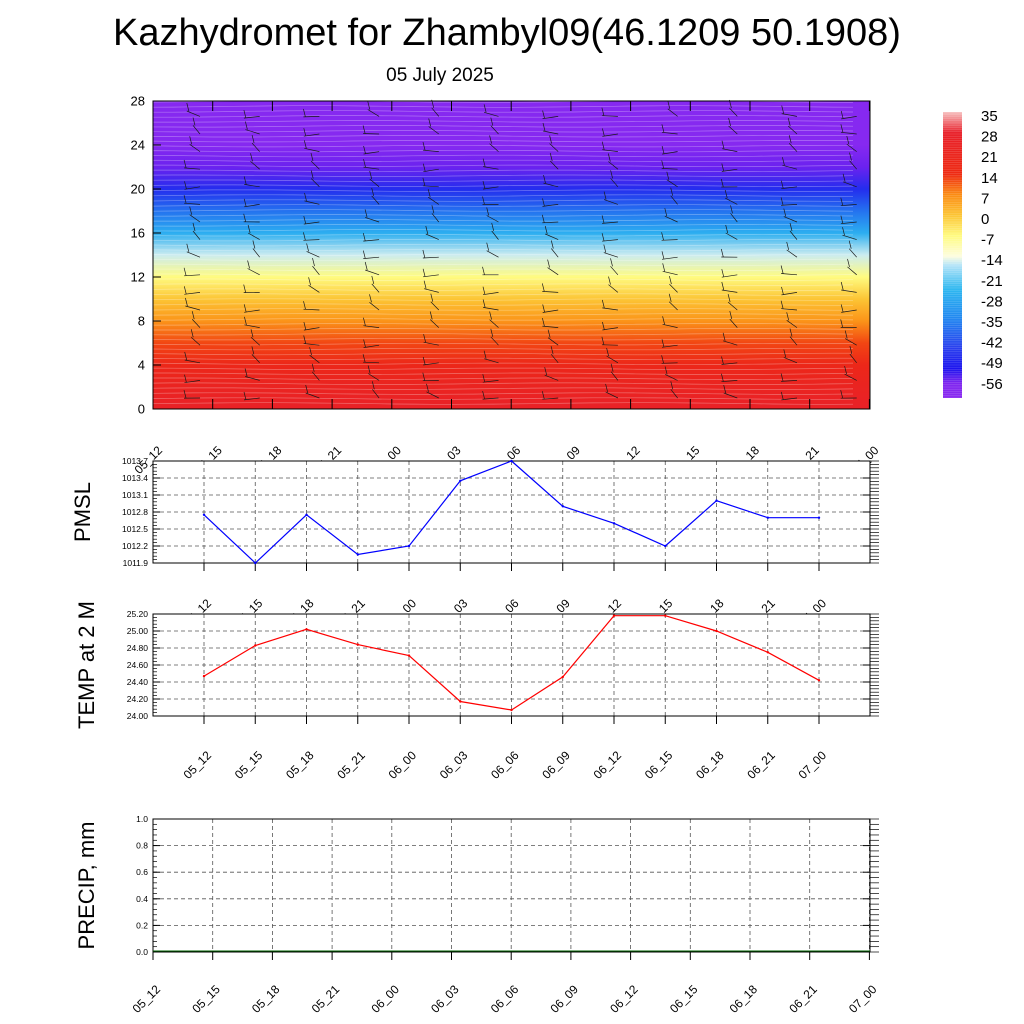 The width and height of the screenshot is (1024, 1024). I want to click on y-tick-label: 4, so click(141, 365).